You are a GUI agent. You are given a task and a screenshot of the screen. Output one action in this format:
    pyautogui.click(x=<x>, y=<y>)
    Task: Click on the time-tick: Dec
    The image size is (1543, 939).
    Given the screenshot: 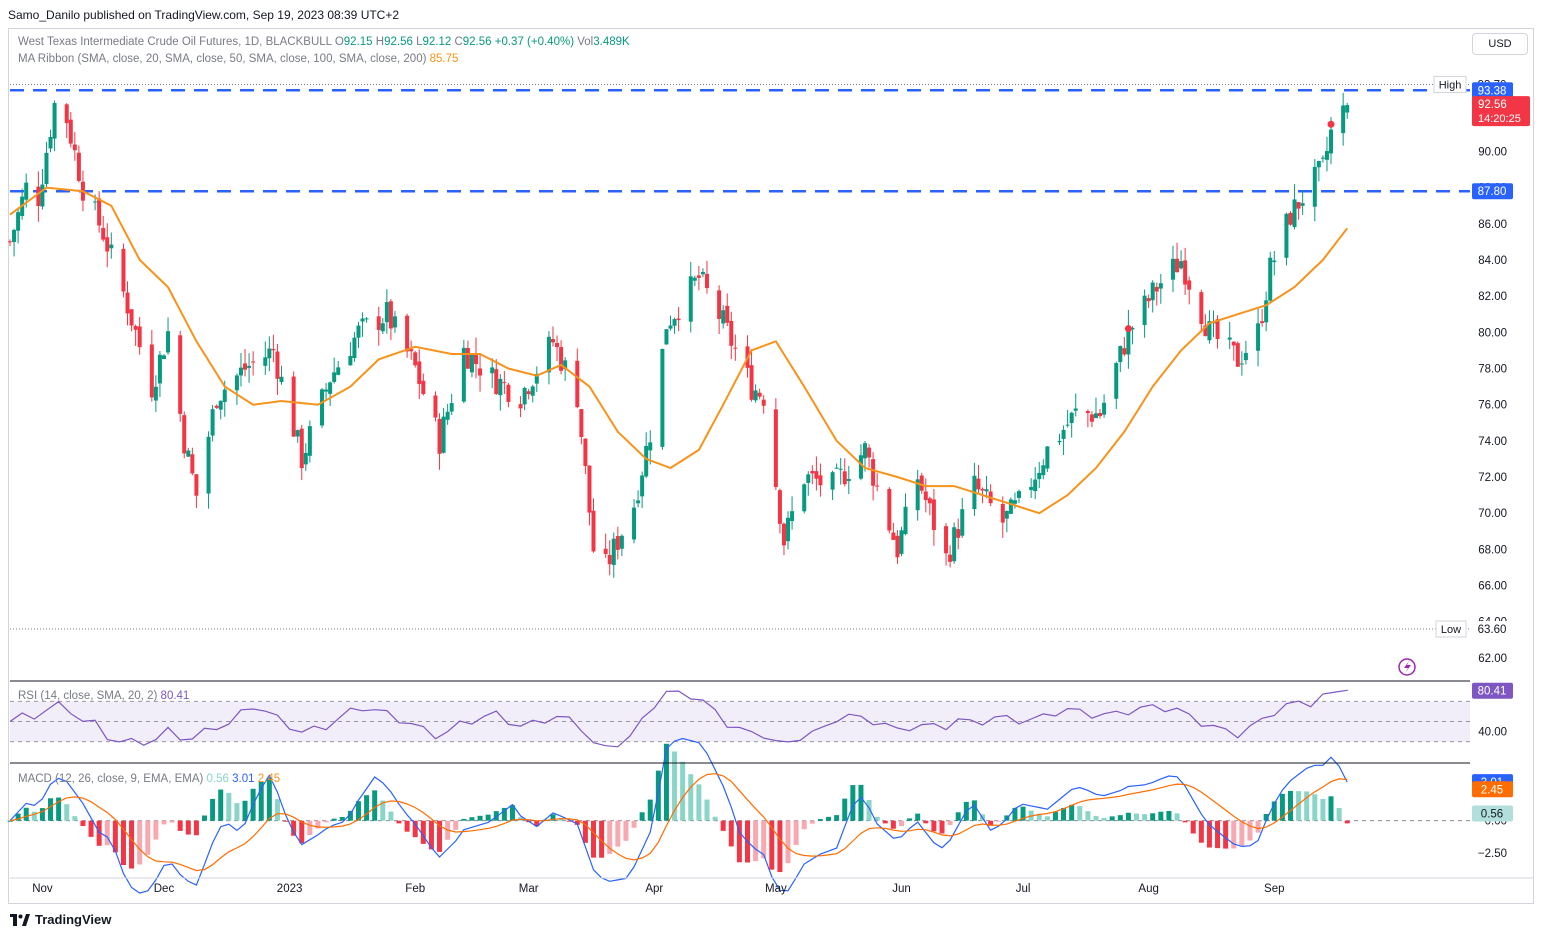 What is the action you would take?
    pyautogui.click(x=164, y=889)
    